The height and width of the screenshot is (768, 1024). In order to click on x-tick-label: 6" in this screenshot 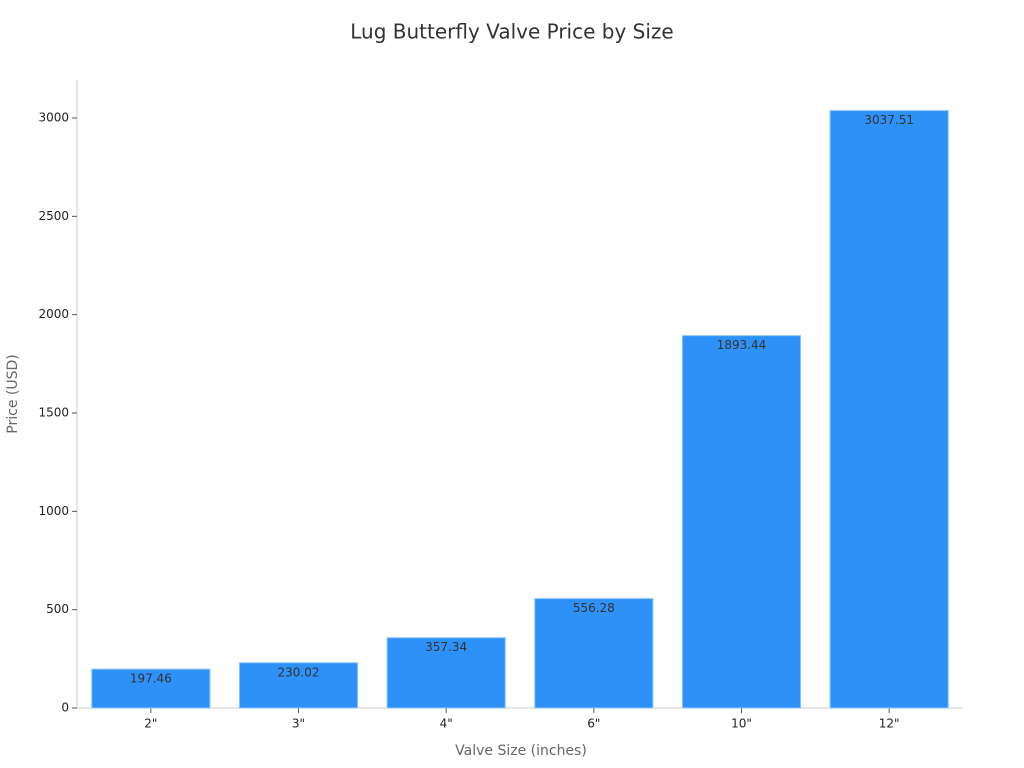, I will do `click(593, 724)`.